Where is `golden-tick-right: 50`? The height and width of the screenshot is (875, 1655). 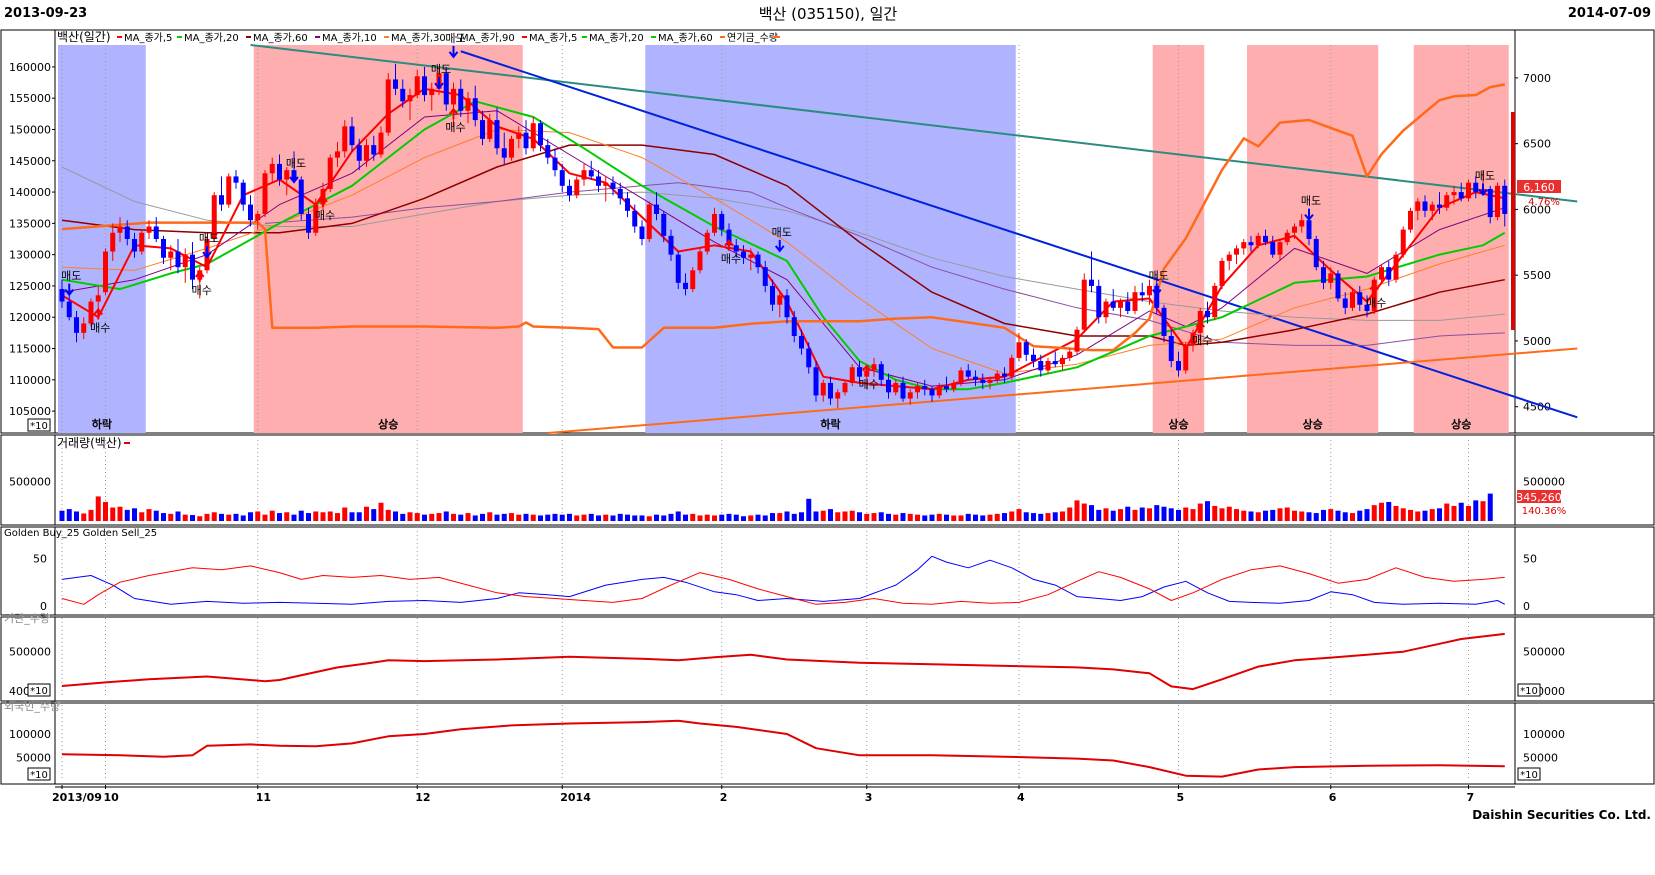 golden-tick-right: 50 is located at coordinates (1530, 558).